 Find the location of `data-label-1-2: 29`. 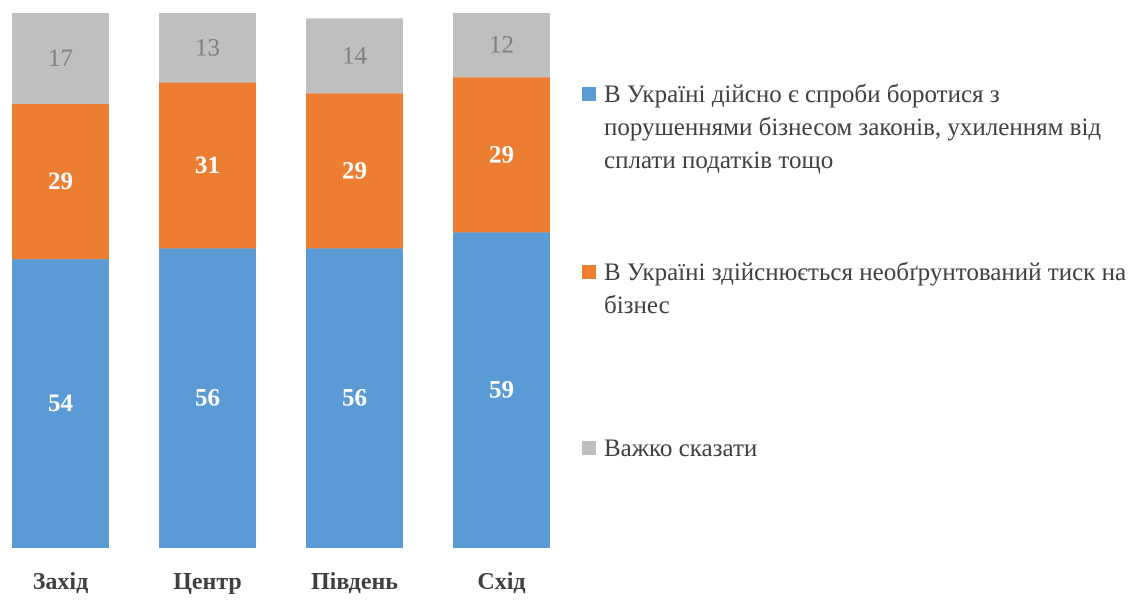

data-label-1-2: 29 is located at coordinates (354, 170).